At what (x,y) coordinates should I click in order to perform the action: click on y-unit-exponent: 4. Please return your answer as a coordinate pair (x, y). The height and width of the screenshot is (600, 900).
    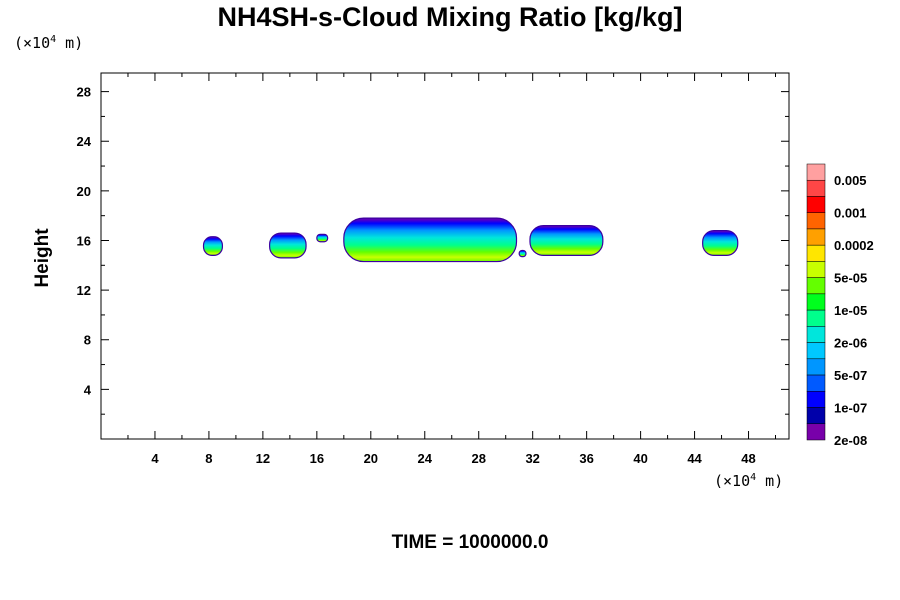
    Looking at the image, I should click on (53, 39).